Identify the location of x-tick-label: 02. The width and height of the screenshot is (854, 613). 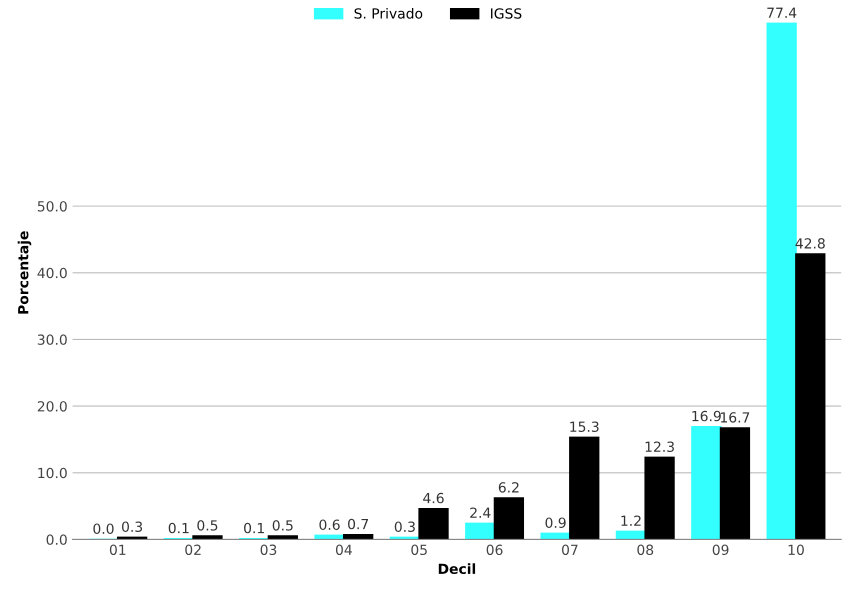
(193, 550).